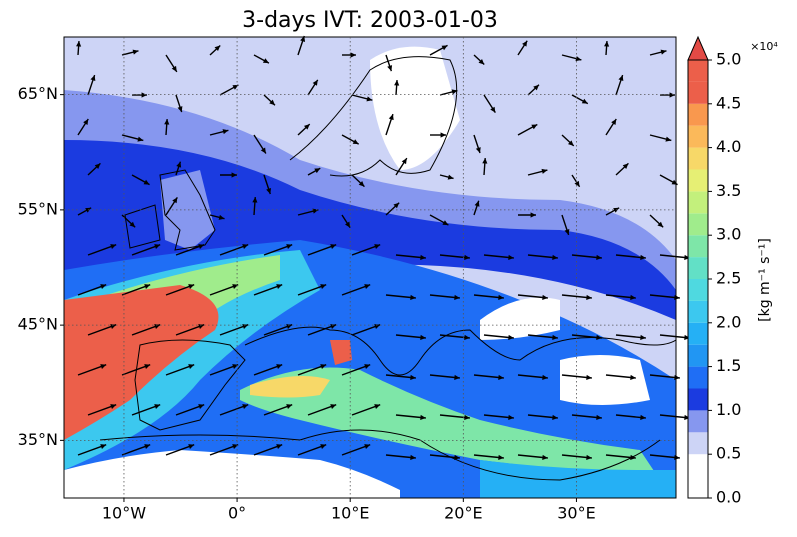  Describe the element at coordinates (124, 513) in the screenshot. I see `x-tick-label: 10°W` at that location.